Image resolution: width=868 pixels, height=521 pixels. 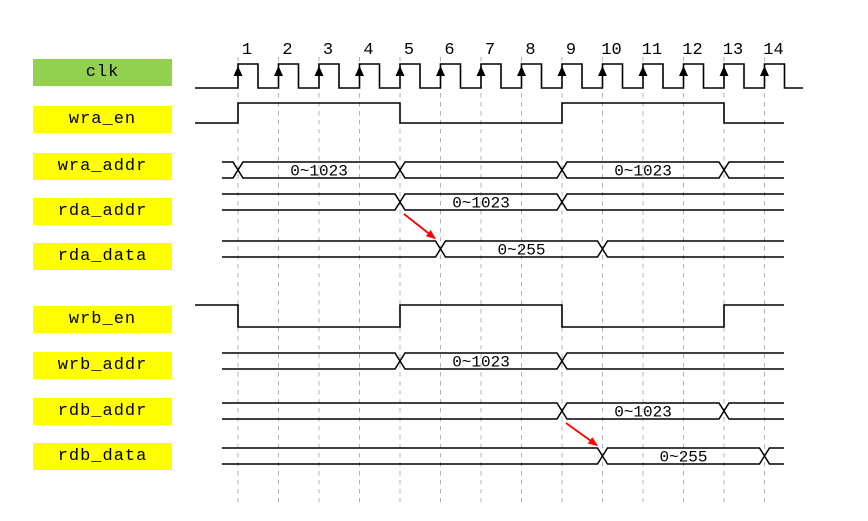 I want to click on signal-waveform-rda_data: 0~255, so click(x=503, y=250).